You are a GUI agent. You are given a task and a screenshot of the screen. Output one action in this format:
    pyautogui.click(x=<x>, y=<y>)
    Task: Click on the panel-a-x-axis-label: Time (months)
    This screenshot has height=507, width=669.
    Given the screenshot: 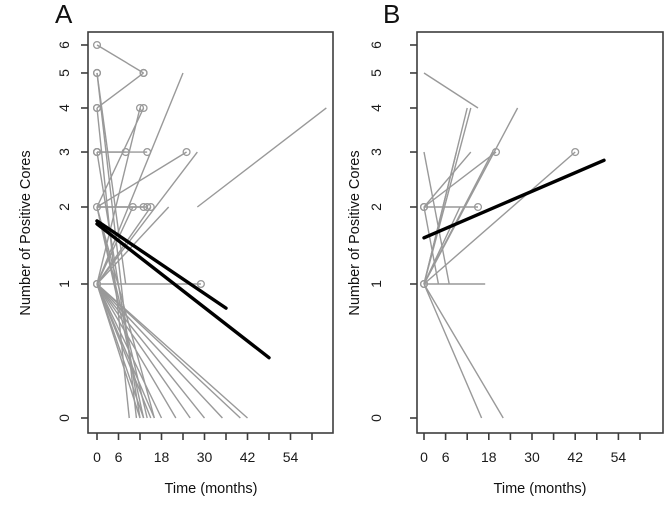 What is the action you would take?
    pyautogui.click(x=211, y=489)
    